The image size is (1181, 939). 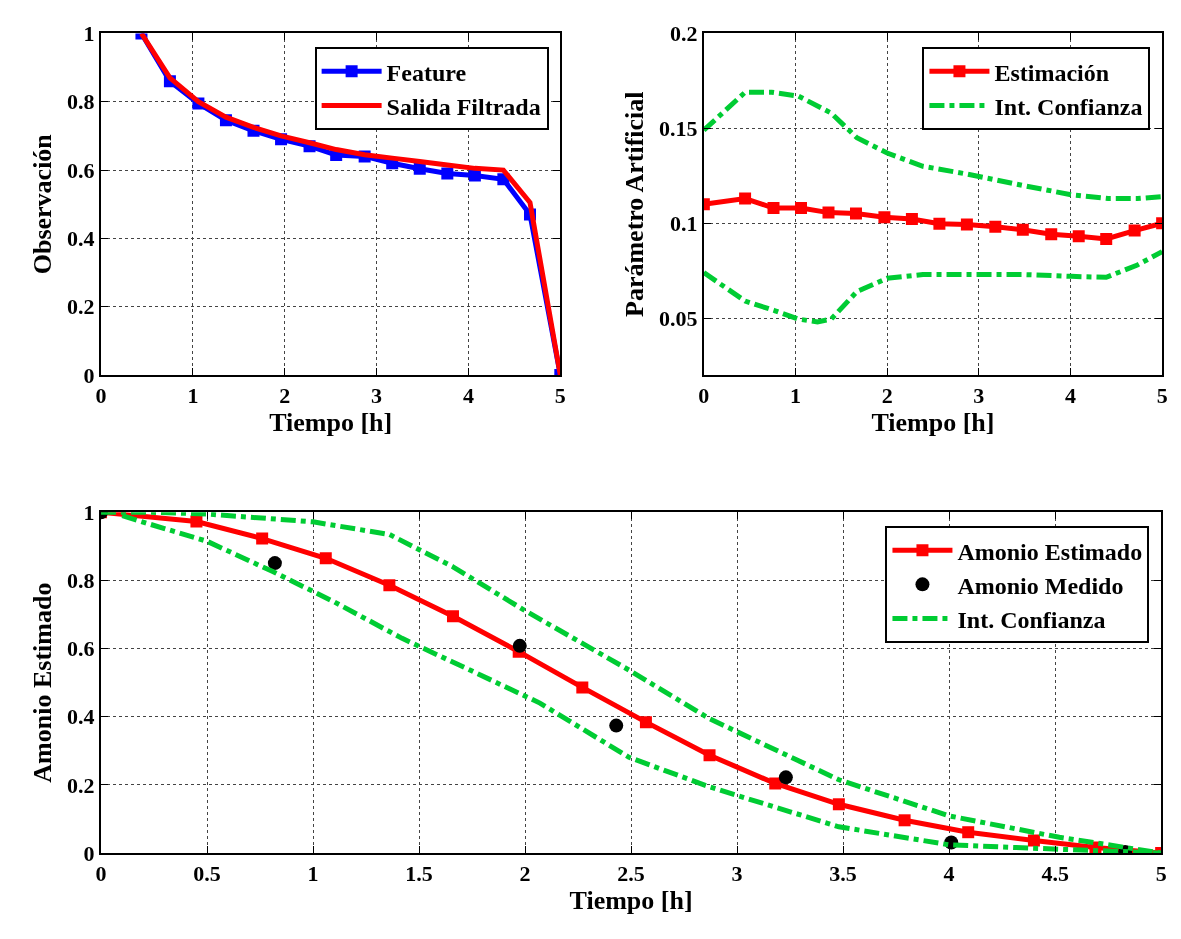 I want to click on y-tick-label: 0.15, so click(x=678, y=129).